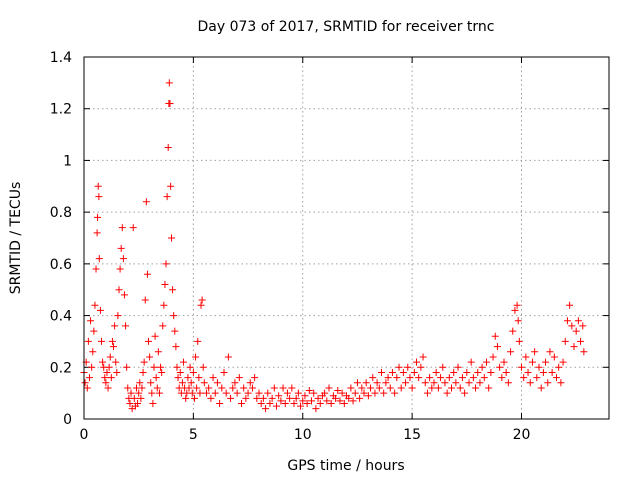  I want to click on y-tick-label-5: 1, so click(67, 161).